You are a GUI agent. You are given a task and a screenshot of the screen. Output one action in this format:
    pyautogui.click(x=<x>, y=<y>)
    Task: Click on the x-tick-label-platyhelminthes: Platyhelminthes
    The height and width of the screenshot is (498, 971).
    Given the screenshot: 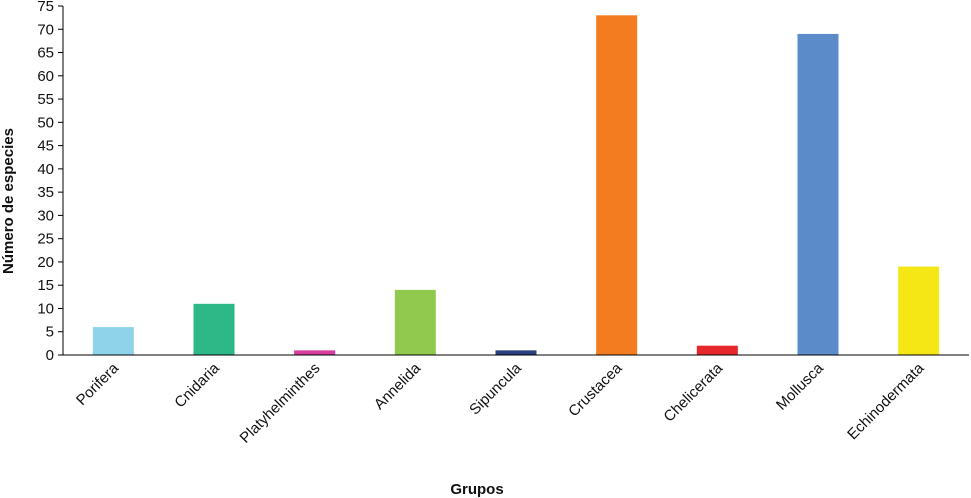 What is the action you would take?
    pyautogui.click(x=280, y=403)
    